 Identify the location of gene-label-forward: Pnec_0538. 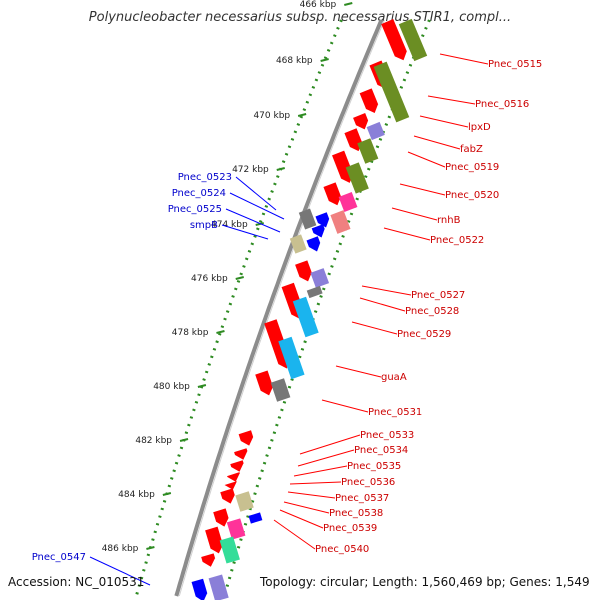
(356, 513).